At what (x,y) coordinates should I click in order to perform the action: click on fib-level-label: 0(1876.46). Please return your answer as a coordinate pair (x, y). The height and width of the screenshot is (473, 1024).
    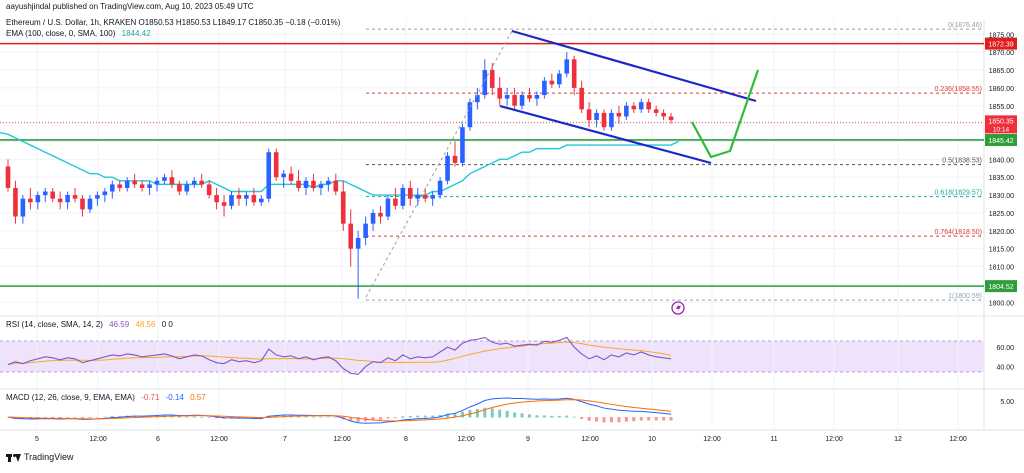
    Looking at the image, I should click on (965, 25).